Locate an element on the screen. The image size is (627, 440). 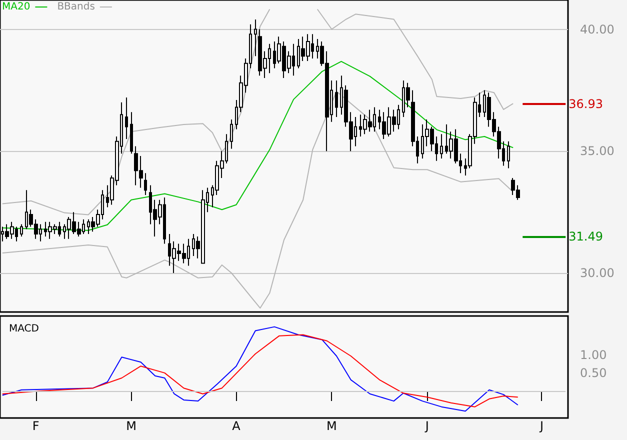
y-tick-label: 30.00 is located at coordinates (597, 273).